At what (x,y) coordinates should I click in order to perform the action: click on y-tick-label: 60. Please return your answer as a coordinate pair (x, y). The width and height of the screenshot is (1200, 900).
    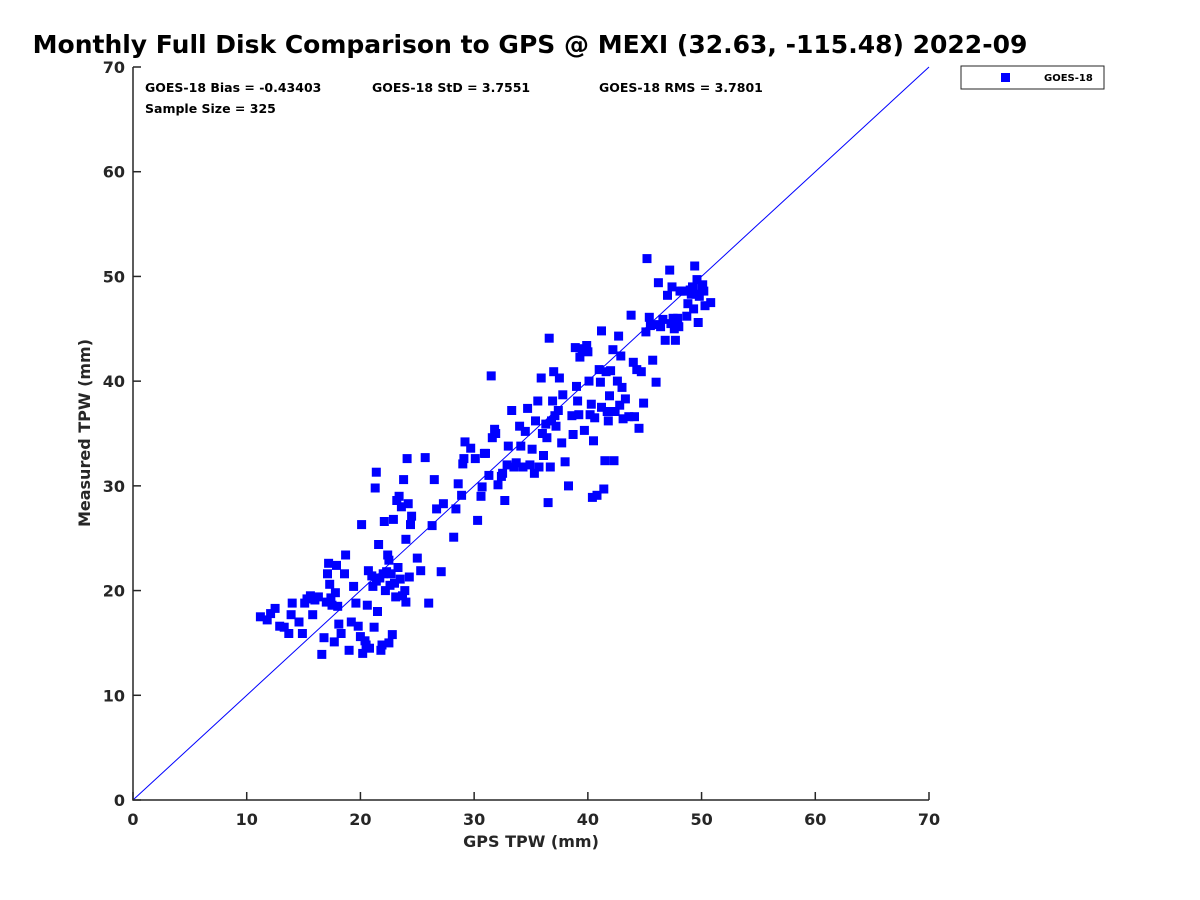
    Looking at the image, I should click on (114, 172).